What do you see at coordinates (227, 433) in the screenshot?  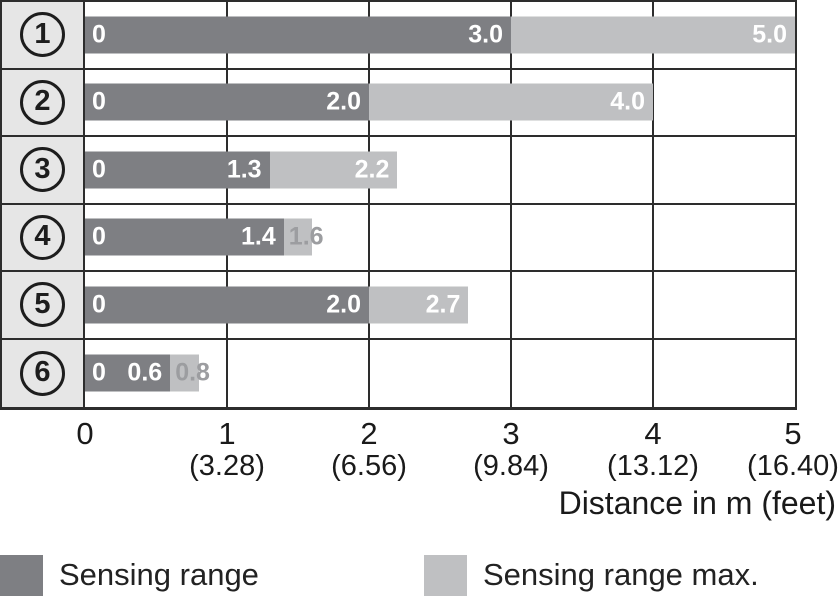 I see `tick-meters: 1` at bounding box center [227, 433].